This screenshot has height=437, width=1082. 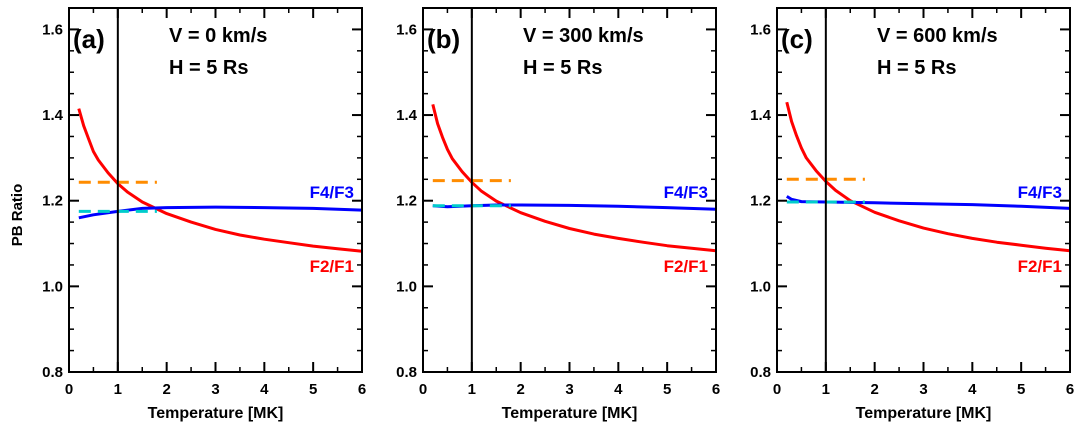 I want to click on panel-b-y-tick-label: 1.2, so click(x=406, y=201).